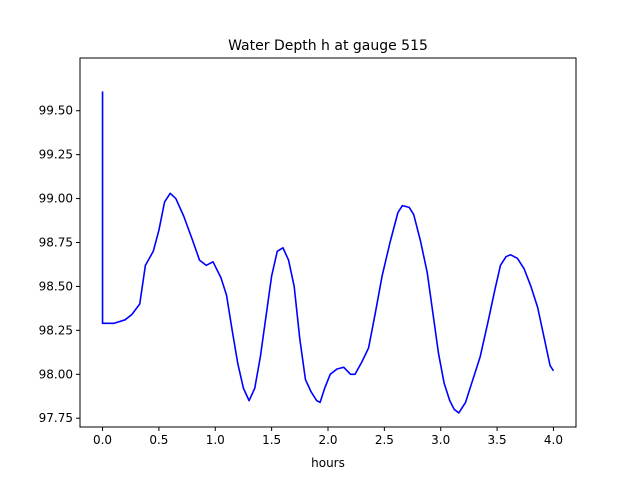 This screenshot has height=480, width=640. What do you see at coordinates (56, 243) in the screenshot?
I see `y-tick-label: 98.75` at bounding box center [56, 243].